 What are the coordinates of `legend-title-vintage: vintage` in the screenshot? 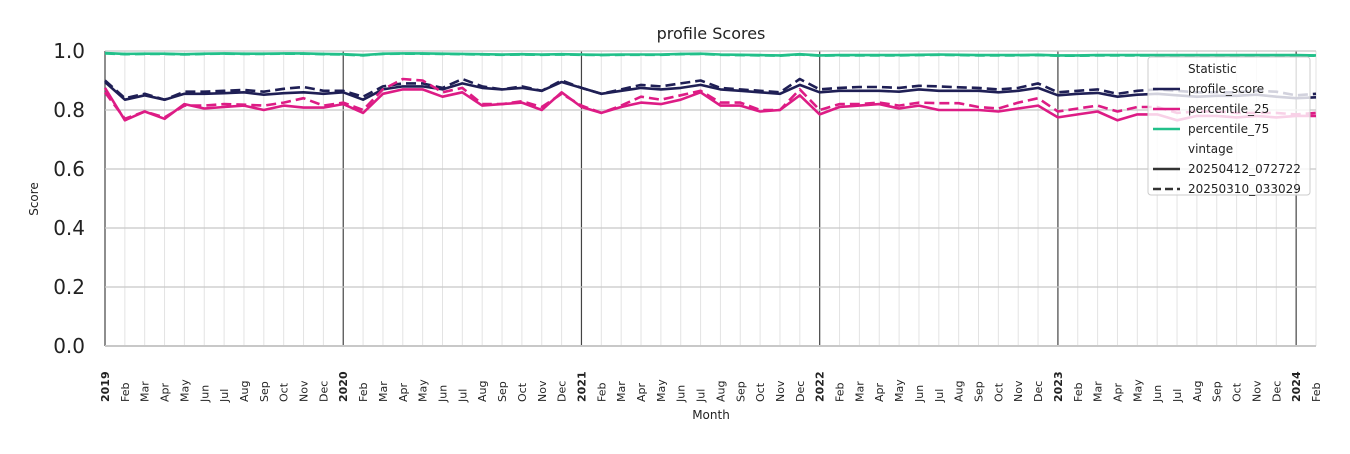 It's located at (1210, 149).